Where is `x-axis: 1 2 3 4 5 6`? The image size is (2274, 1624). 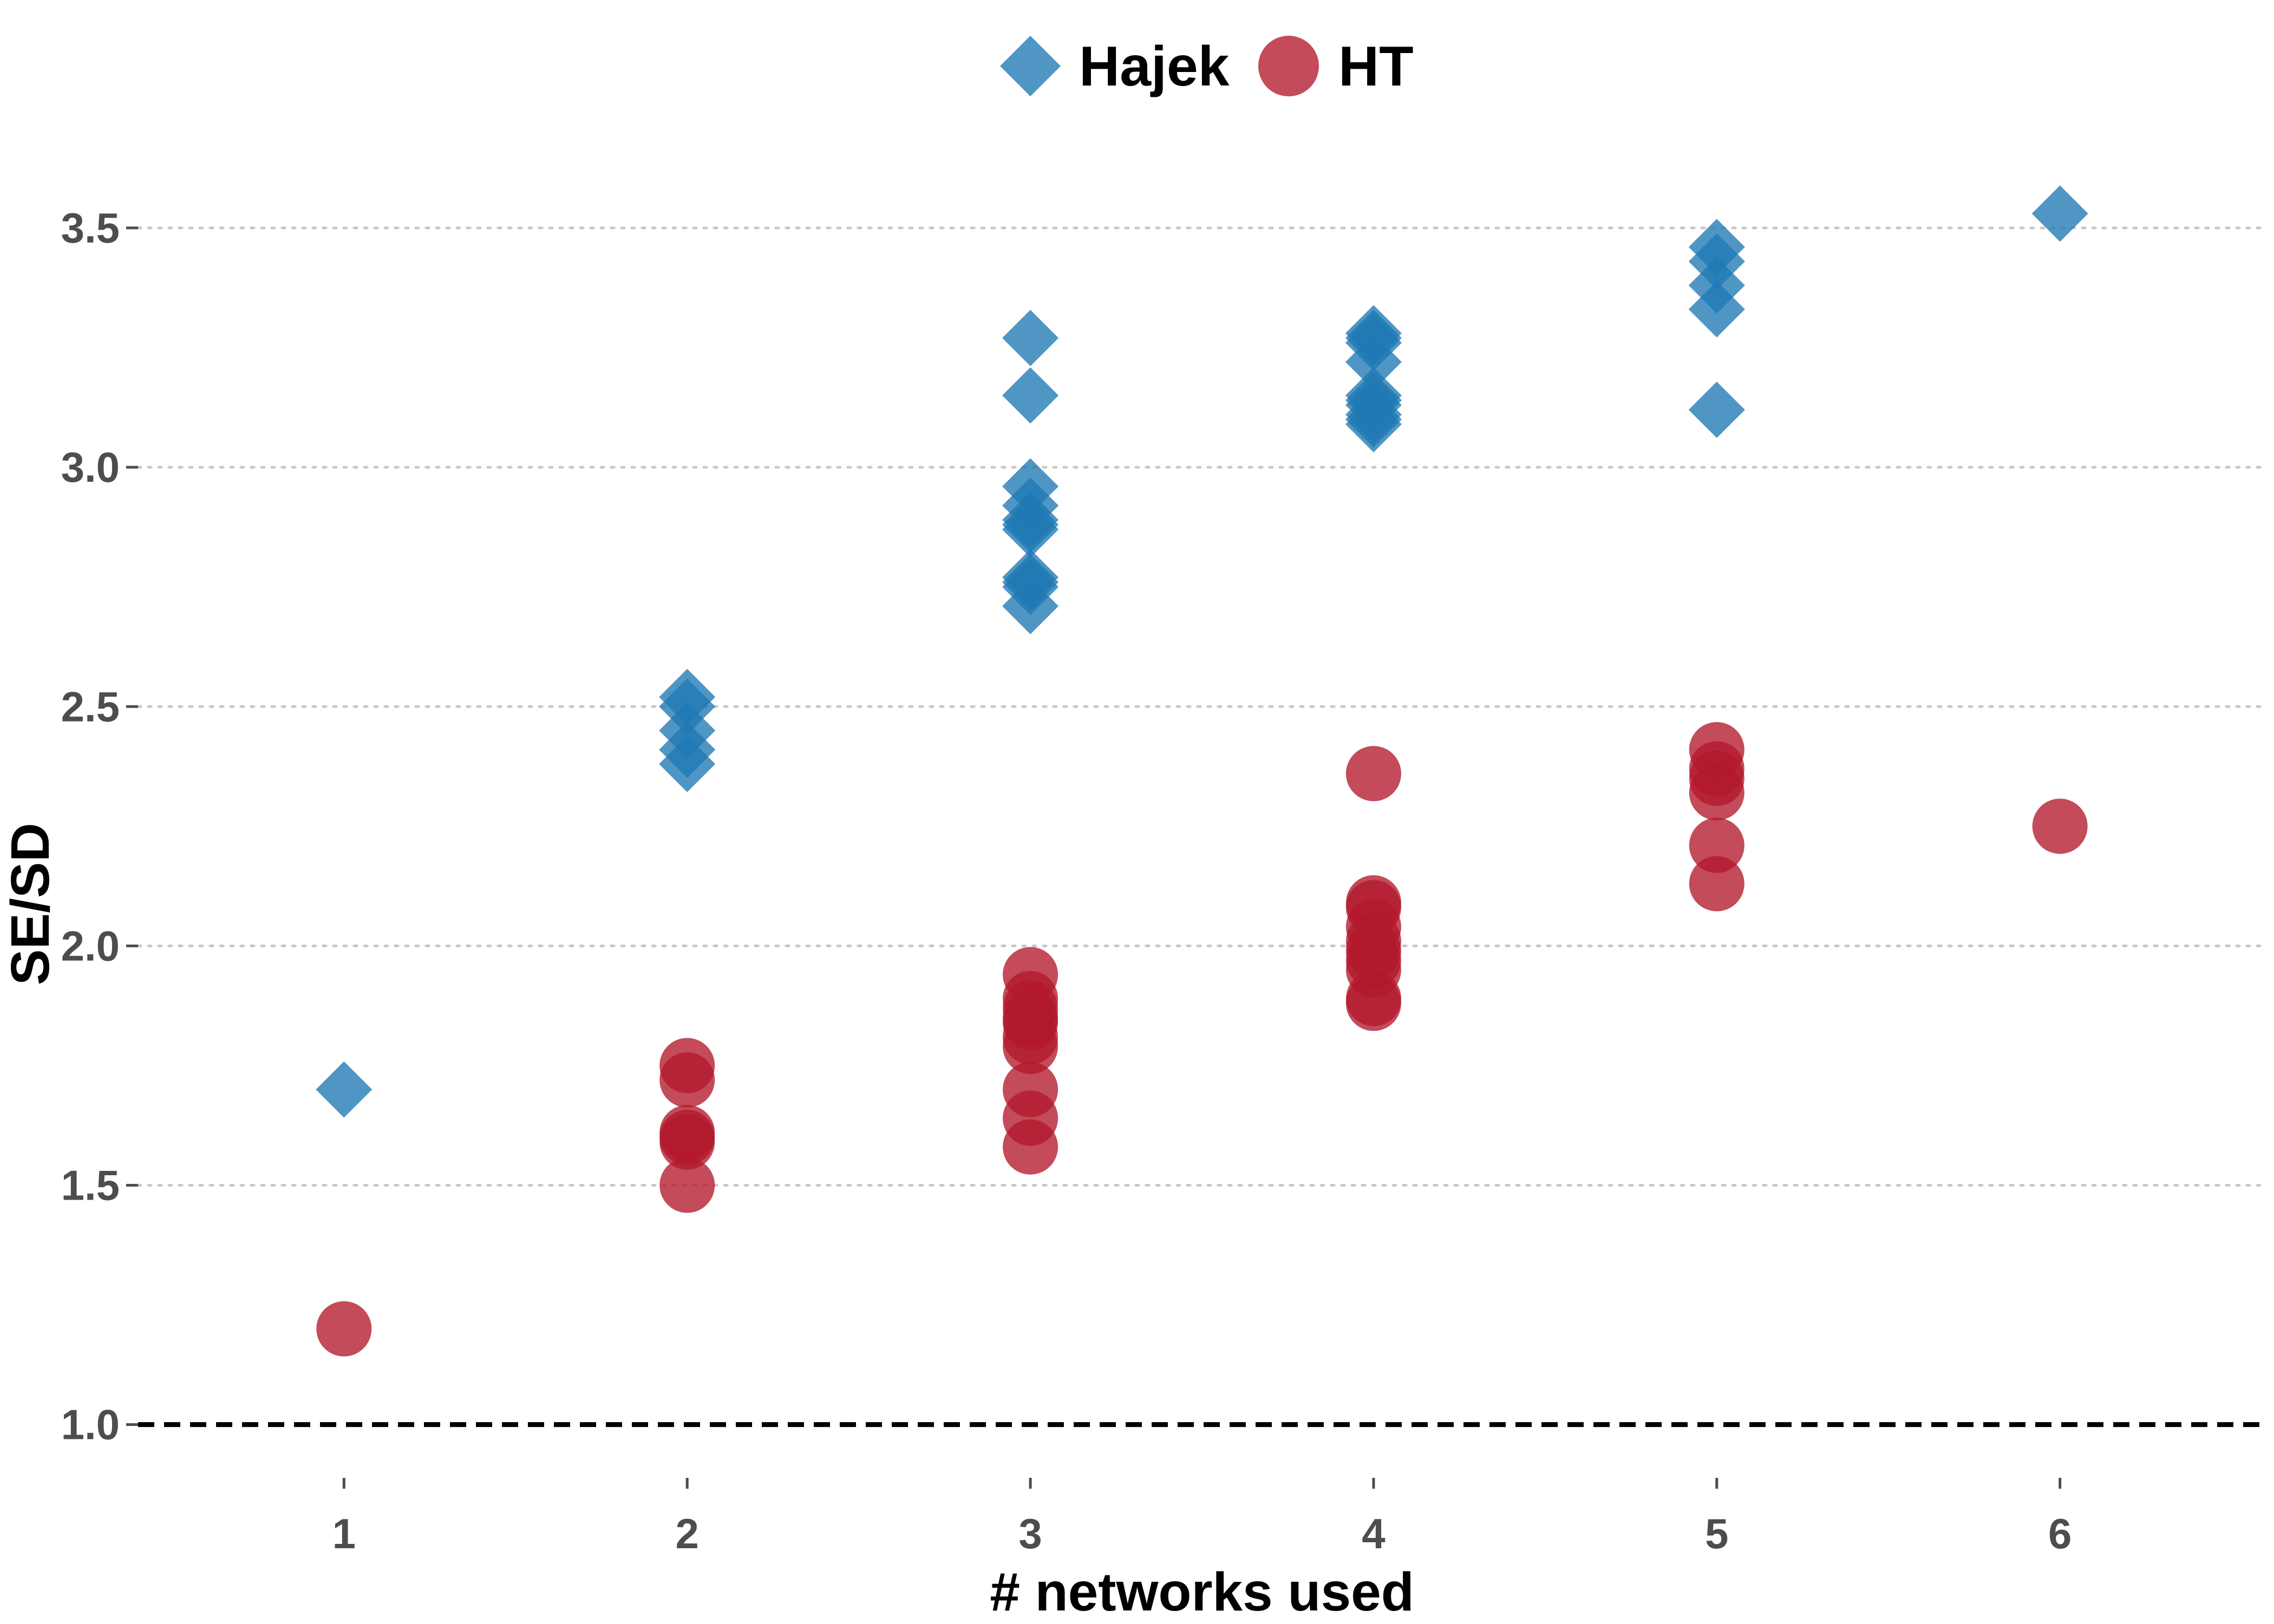
x-axis: 1 2 3 4 5 6 is located at coordinates (1202, 1518).